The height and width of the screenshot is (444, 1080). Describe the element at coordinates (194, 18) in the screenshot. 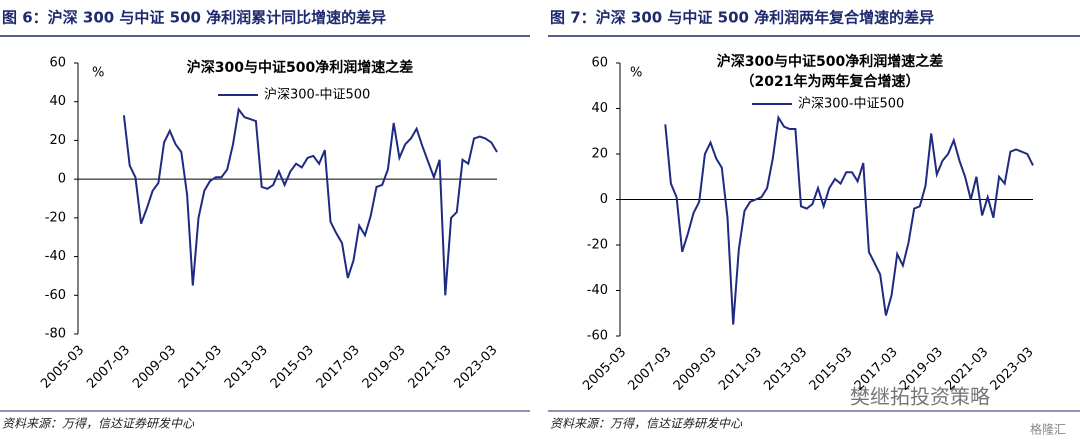

I see `figure-title: 图 6：沪深 300 与中证 500 净利润累计同比增速的差异` at that location.